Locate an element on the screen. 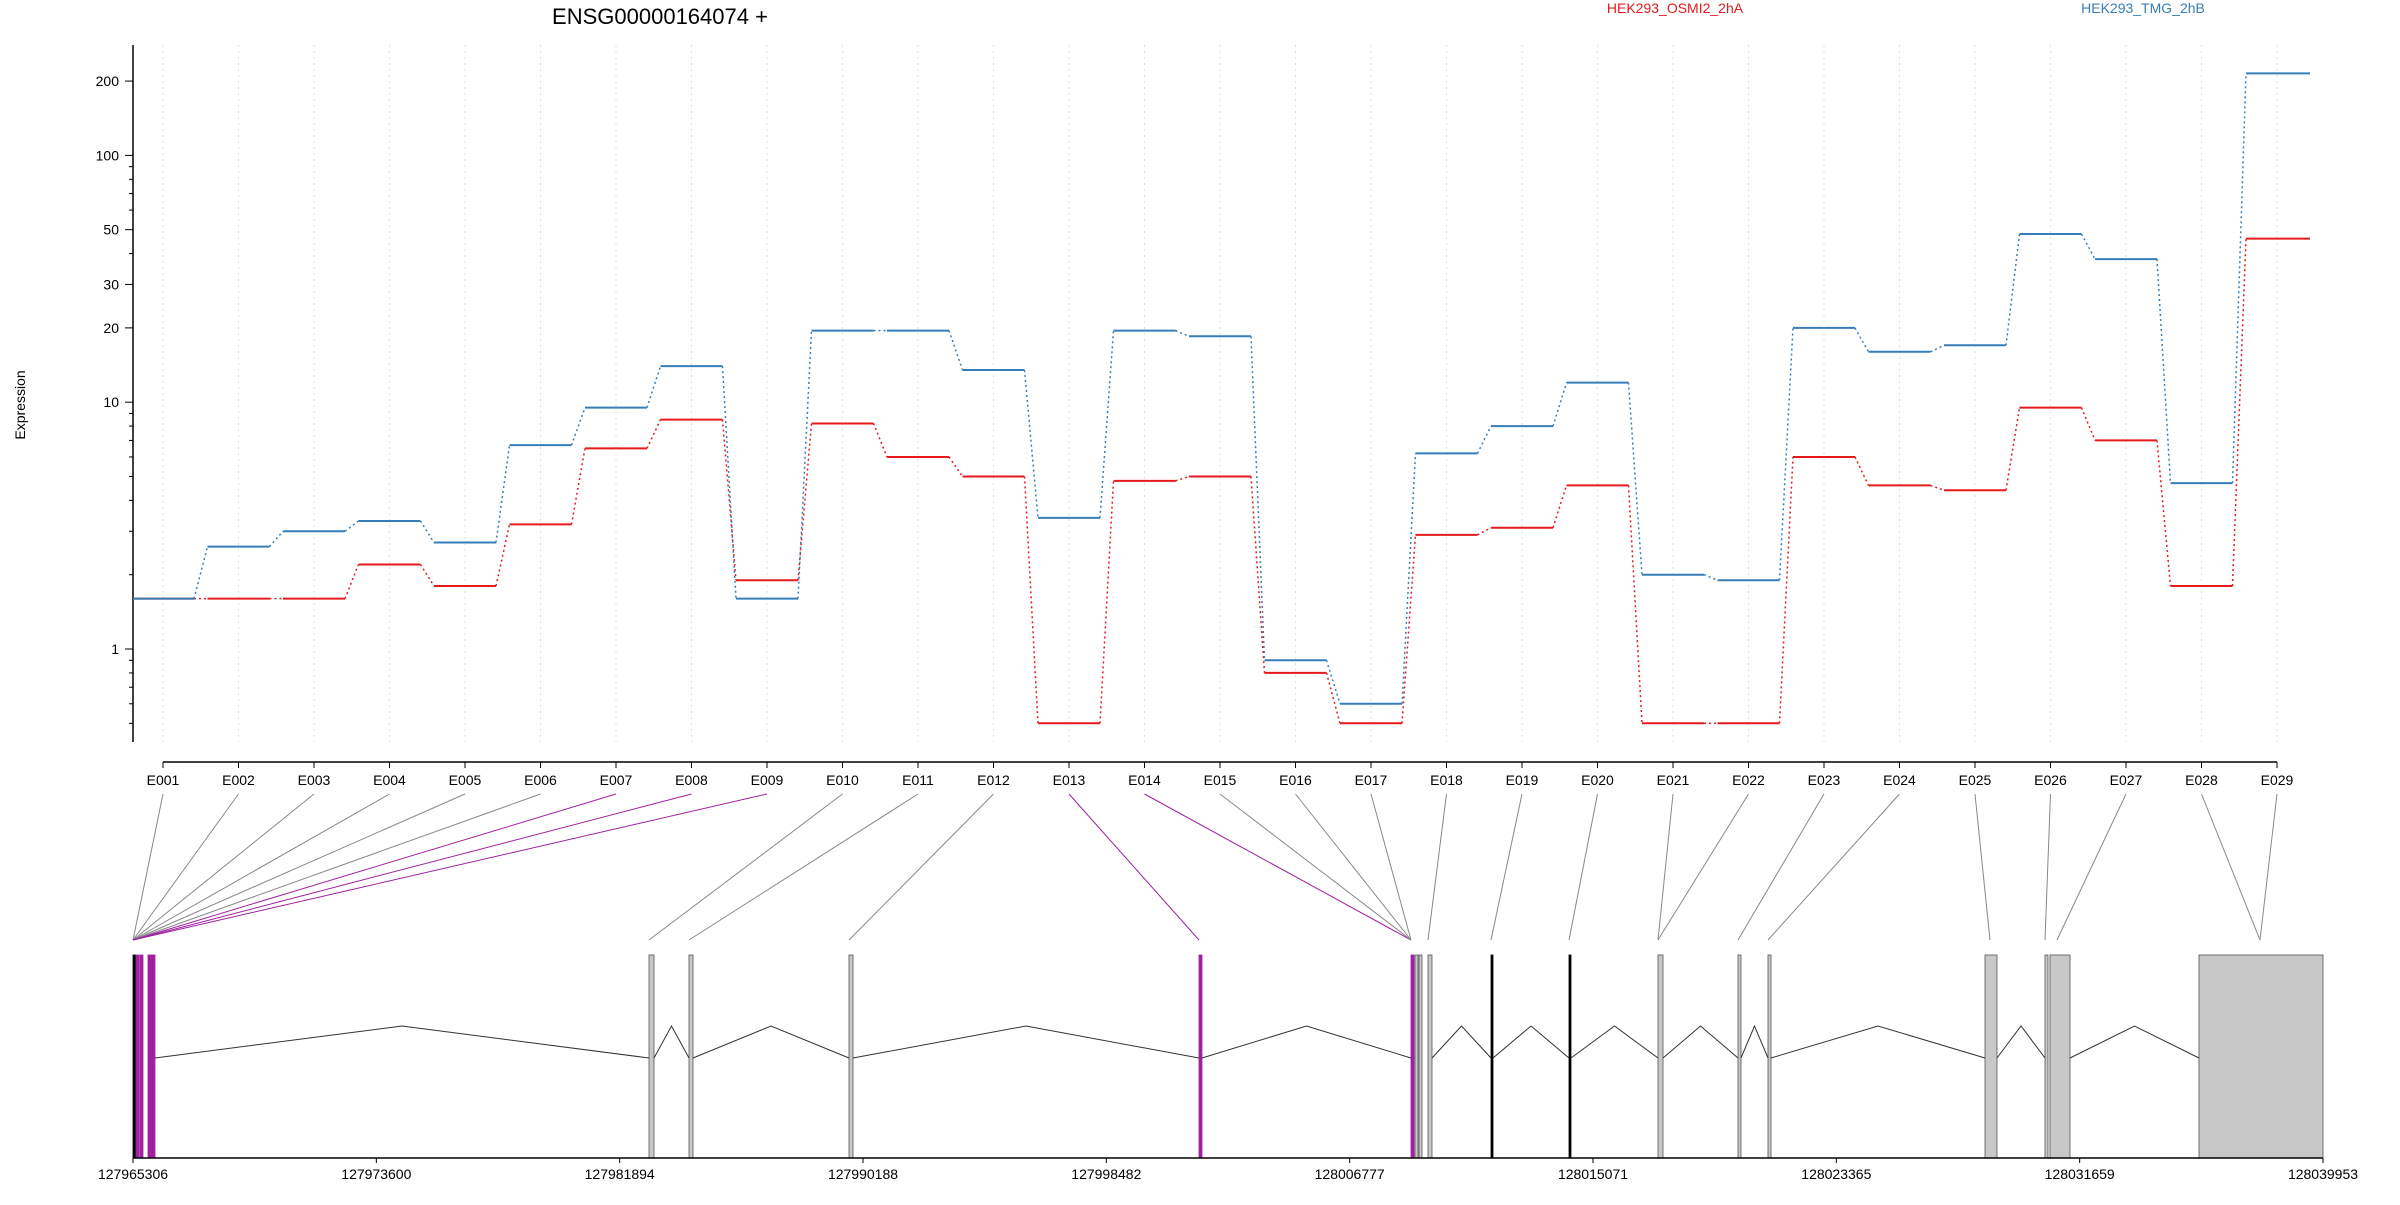  genomic-coordinate-label: 128015071 is located at coordinates (1593, 1174).